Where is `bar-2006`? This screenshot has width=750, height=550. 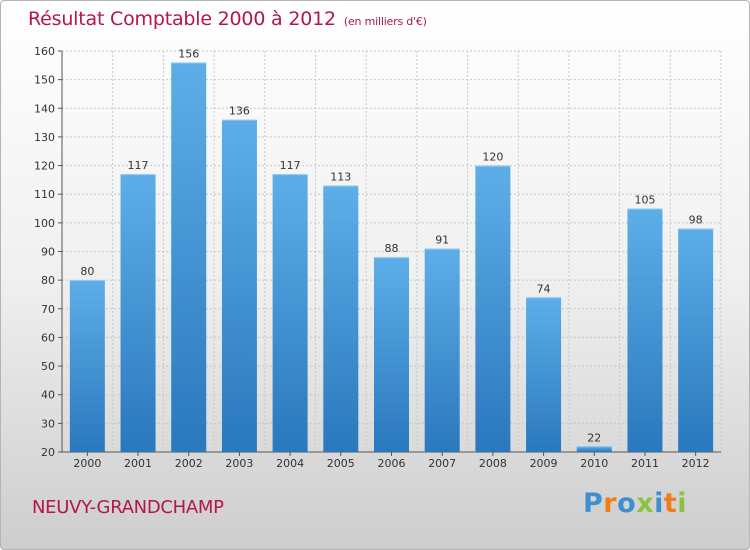 bar-2006 is located at coordinates (391, 354).